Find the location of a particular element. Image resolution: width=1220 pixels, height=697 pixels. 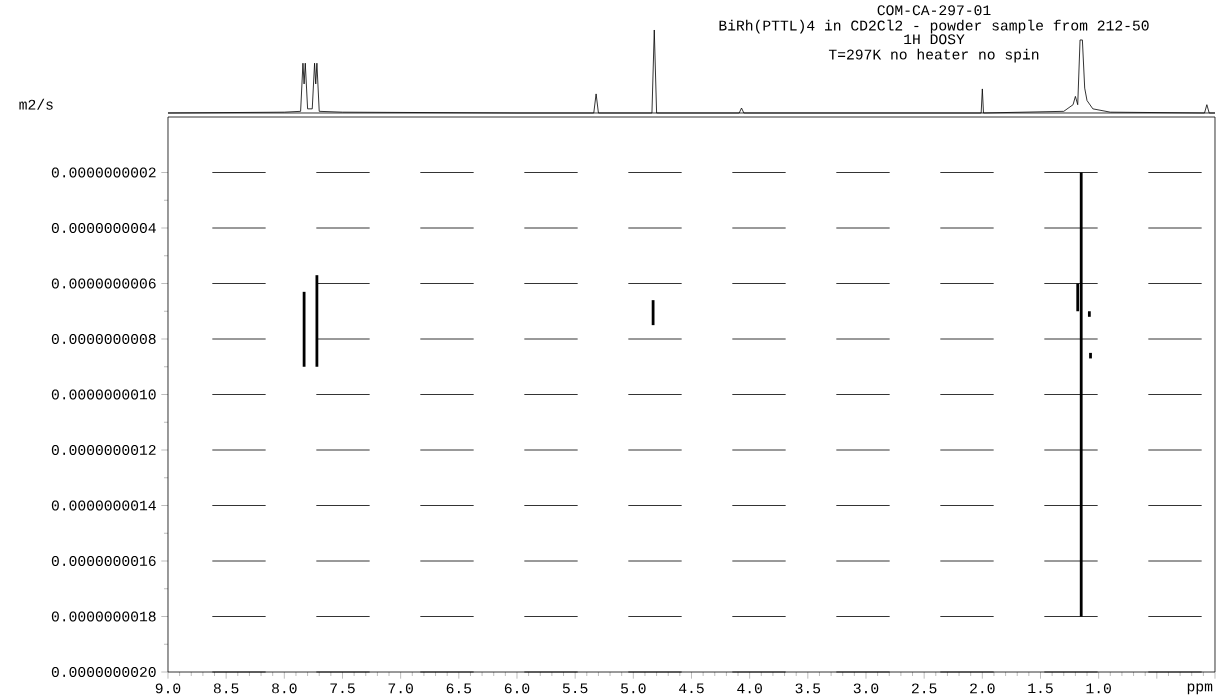

x-tick-label: 2.5 is located at coordinates (924, 688).